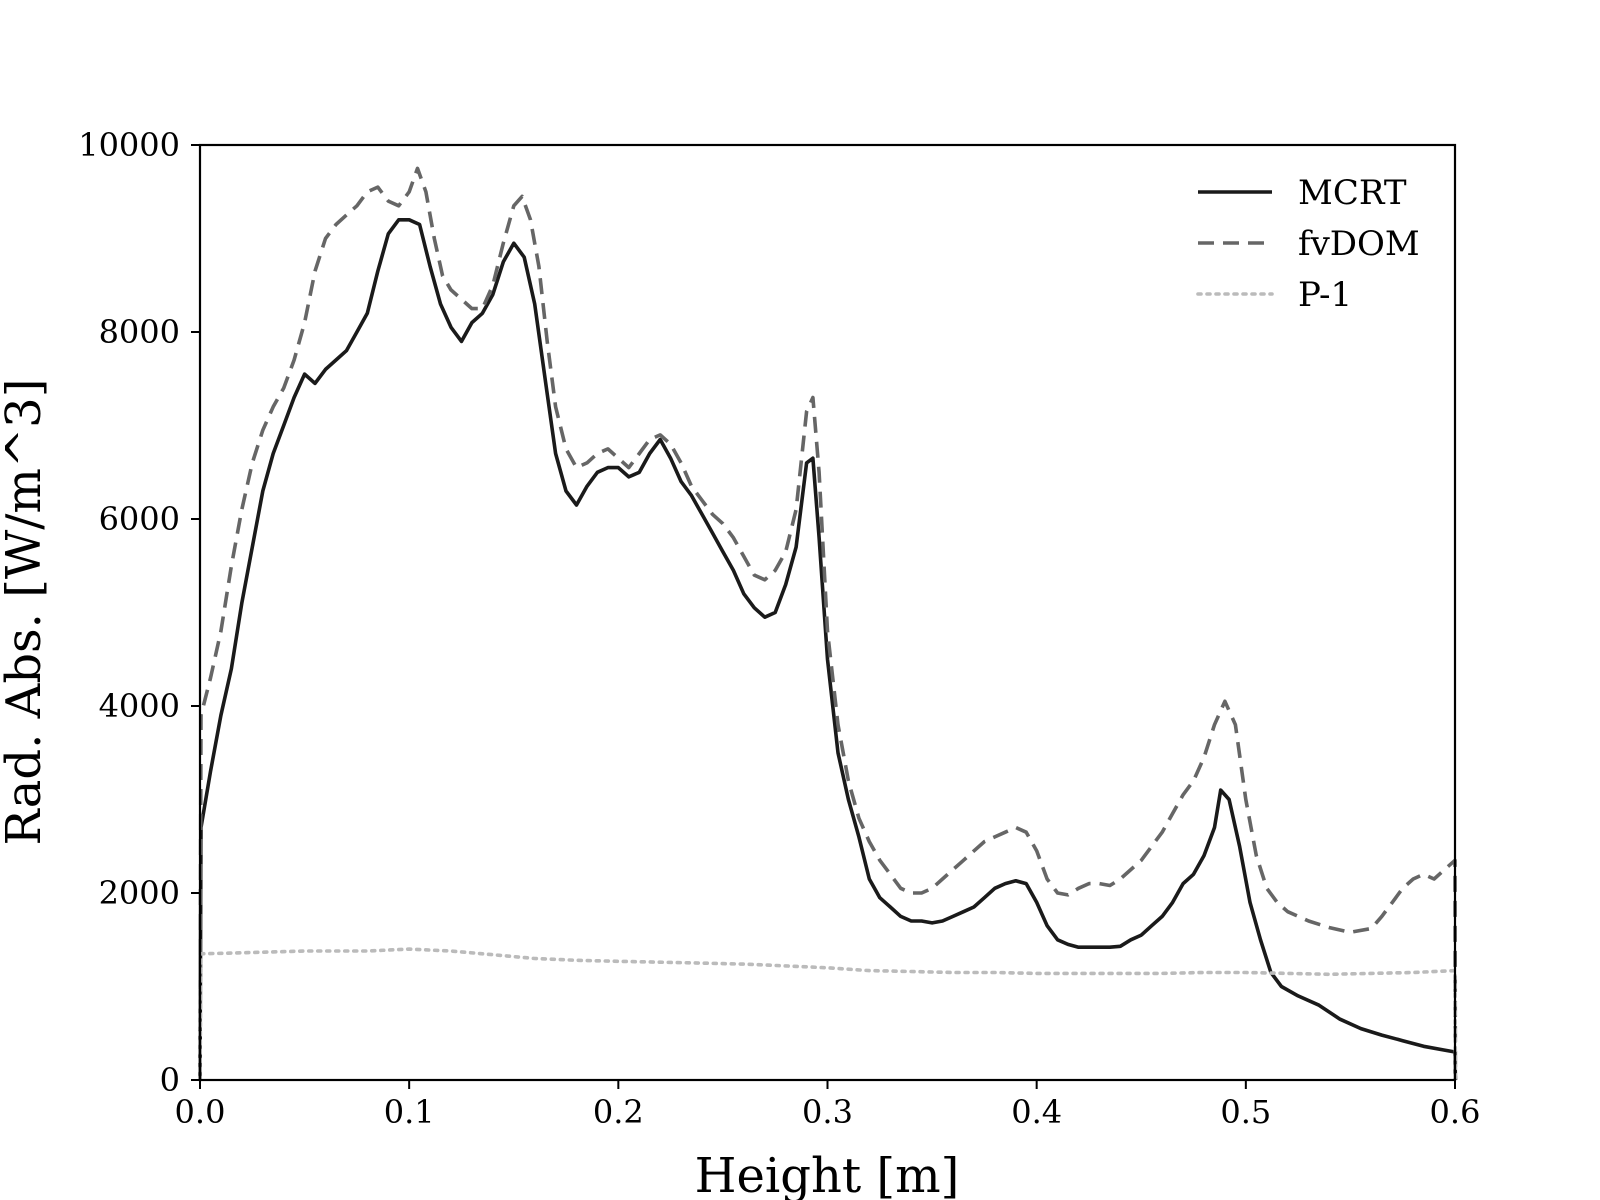 Image resolution: width=1600 pixels, height=1200 pixels. Describe the element at coordinates (1352, 193) in the screenshot. I see `legend-label: MCRT` at that location.